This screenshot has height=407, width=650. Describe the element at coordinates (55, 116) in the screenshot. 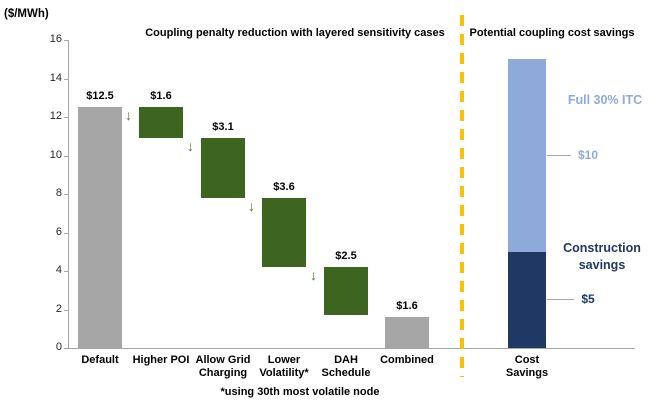

I see `y-tick-label: 12` at that location.